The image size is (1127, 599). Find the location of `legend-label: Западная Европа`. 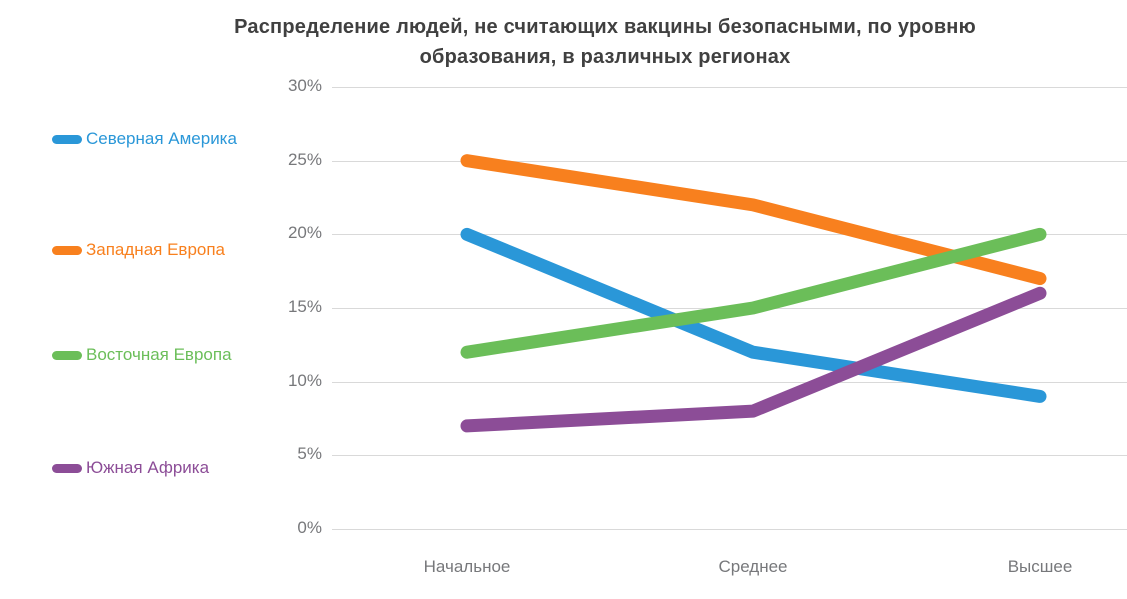

legend-label: Западная Европа is located at coordinates (156, 249).